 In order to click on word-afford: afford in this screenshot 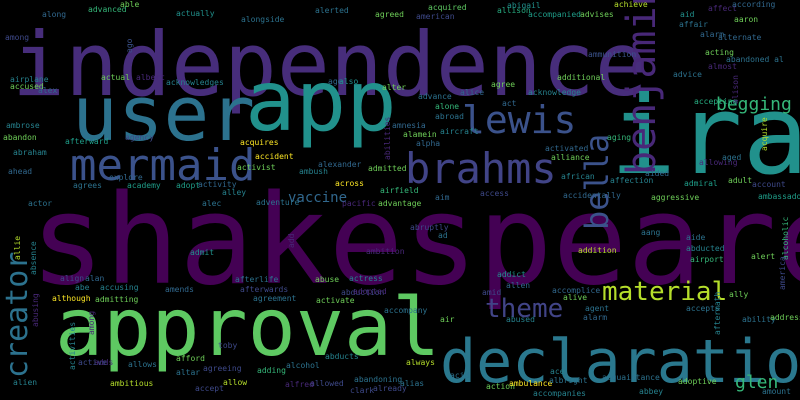, I will do `click(190, 358)`.